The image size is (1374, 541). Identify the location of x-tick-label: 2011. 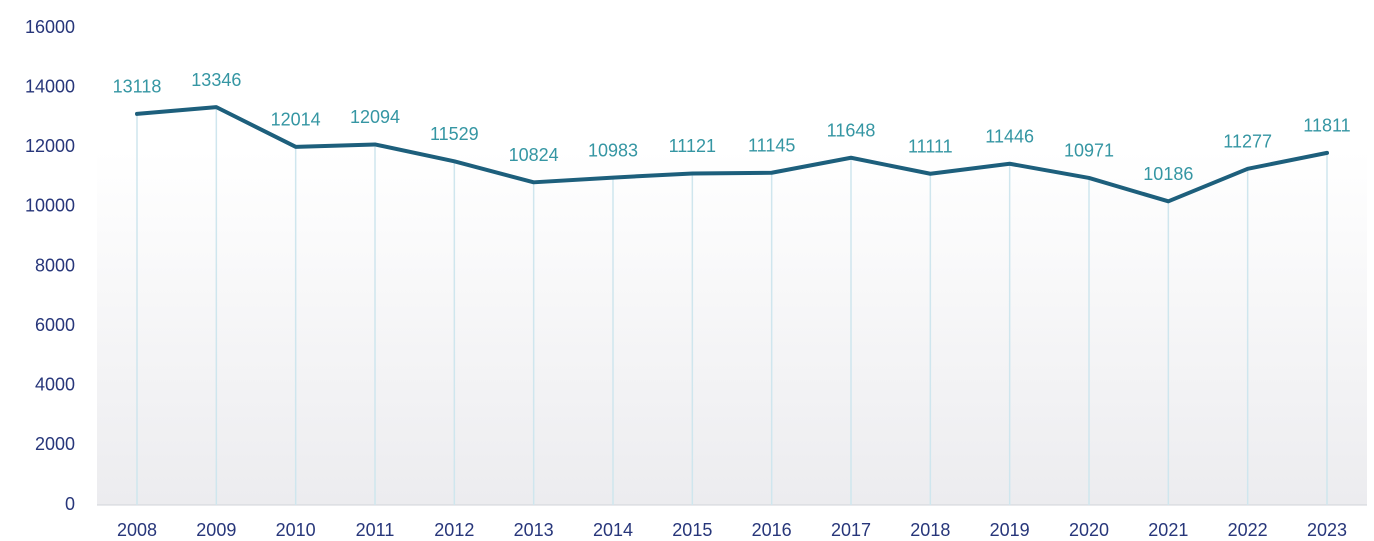
(375, 530).